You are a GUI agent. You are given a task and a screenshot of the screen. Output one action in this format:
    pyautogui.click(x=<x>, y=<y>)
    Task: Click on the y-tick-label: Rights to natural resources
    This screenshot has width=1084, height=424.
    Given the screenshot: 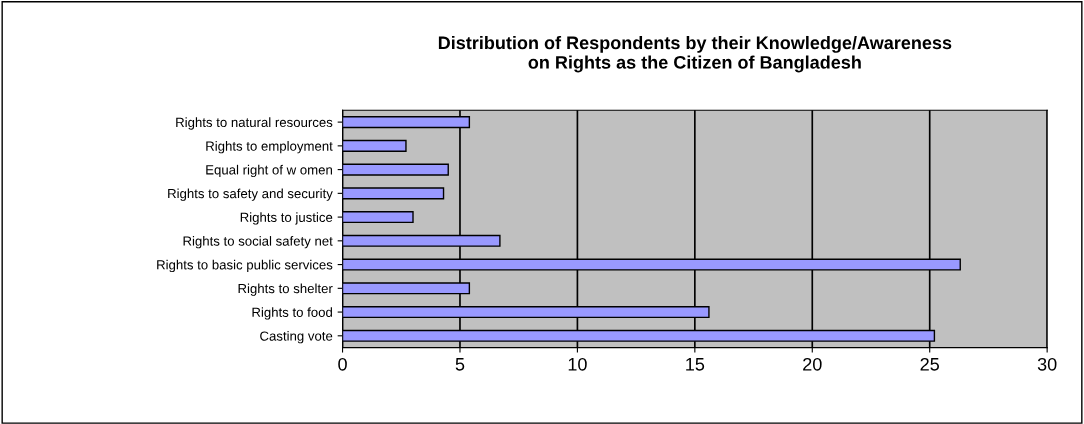 What is the action you would take?
    pyautogui.click(x=254, y=123)
    